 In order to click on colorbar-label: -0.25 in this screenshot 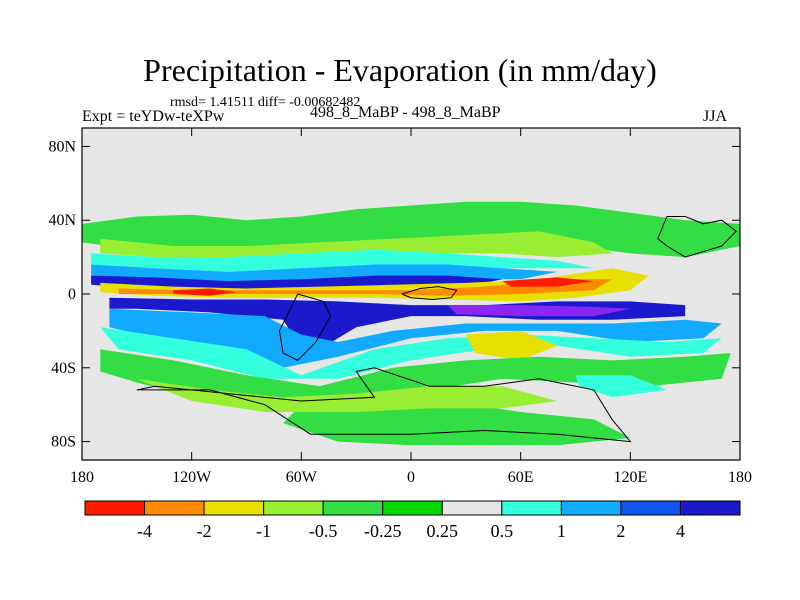, I will do `click(383, 531)`.